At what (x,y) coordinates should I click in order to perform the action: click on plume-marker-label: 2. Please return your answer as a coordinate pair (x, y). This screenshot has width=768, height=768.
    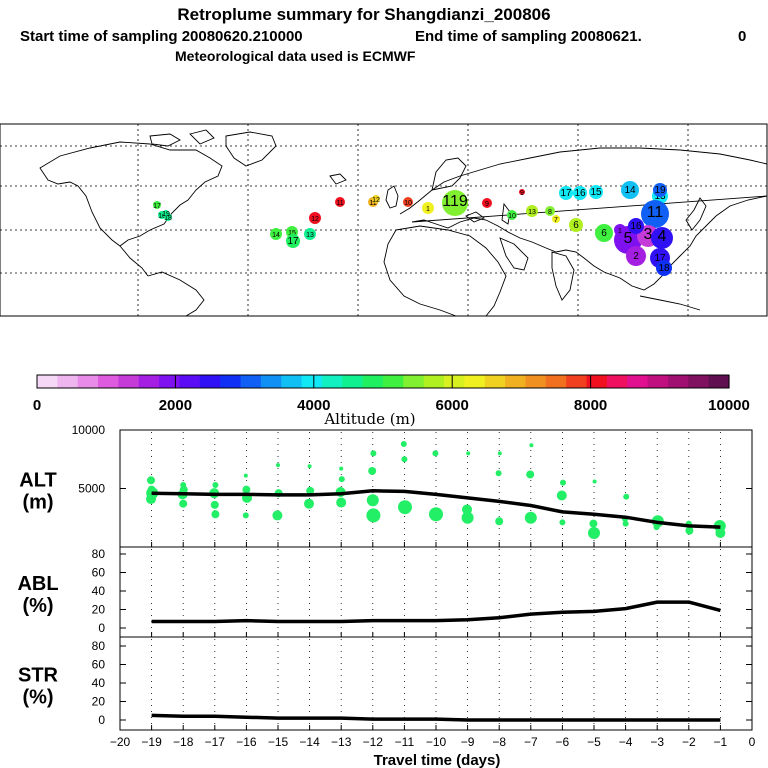
    Looking at the image, I should click on (636, 256).